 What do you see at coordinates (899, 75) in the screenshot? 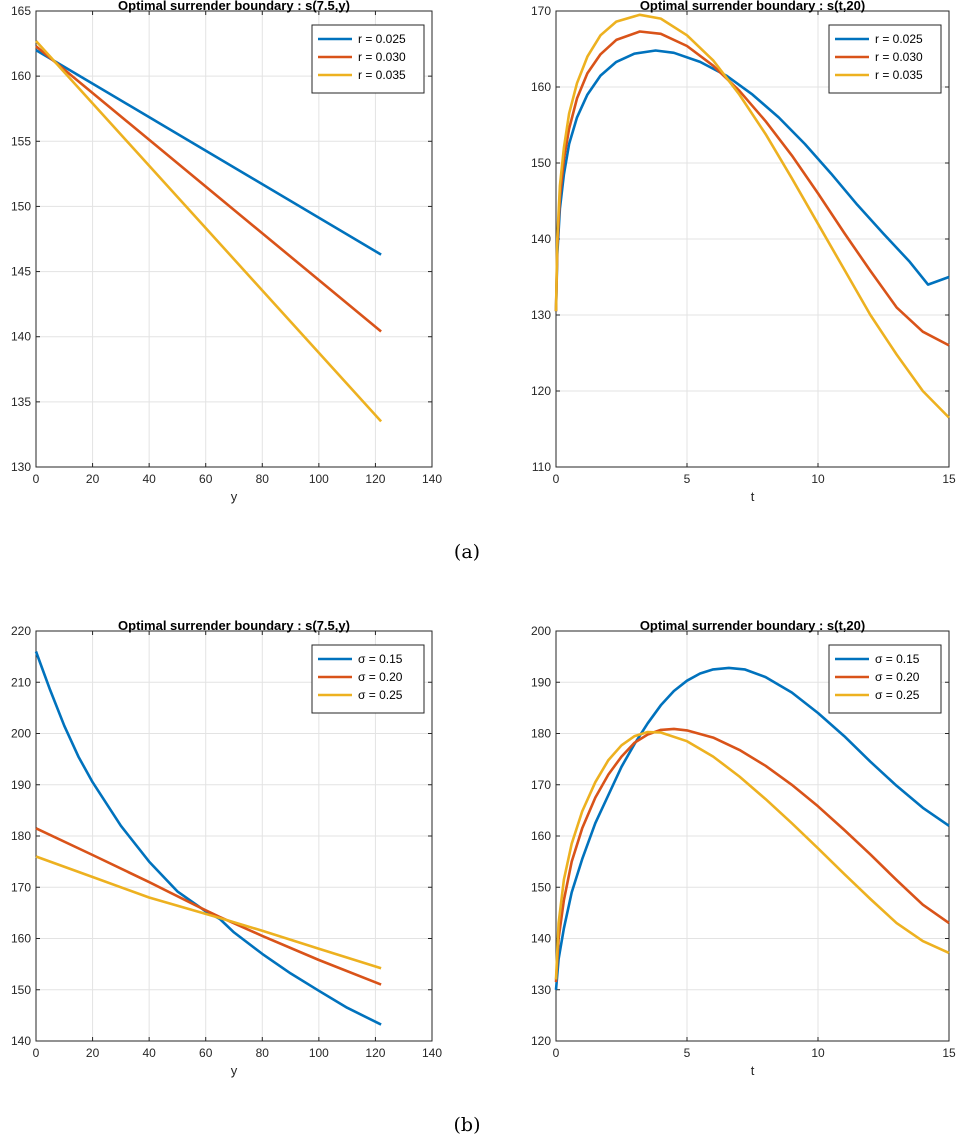
I see `legend-label: r = 0.035` at bounding box center [899, 75].